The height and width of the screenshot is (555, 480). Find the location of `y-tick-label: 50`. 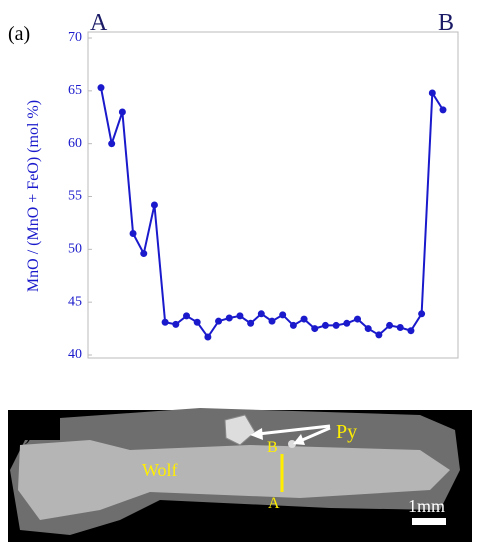

y-tick-label: 50 is located at coordinates (75, 249).